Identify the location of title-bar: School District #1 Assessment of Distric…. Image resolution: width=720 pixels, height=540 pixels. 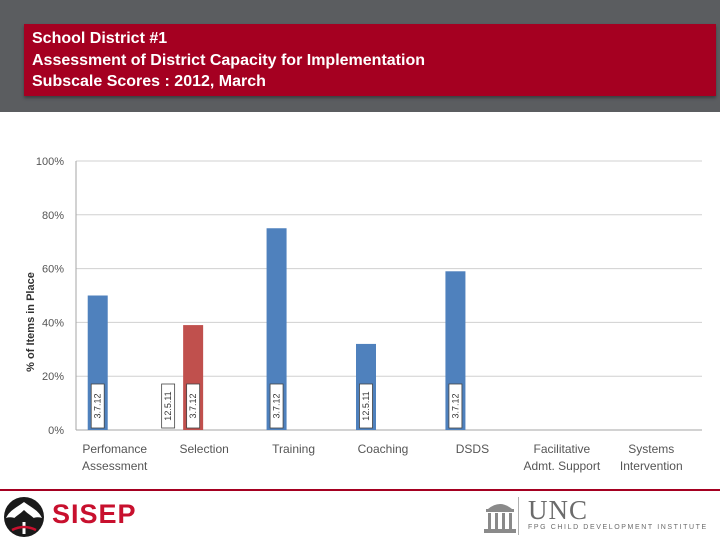
(370, 60).